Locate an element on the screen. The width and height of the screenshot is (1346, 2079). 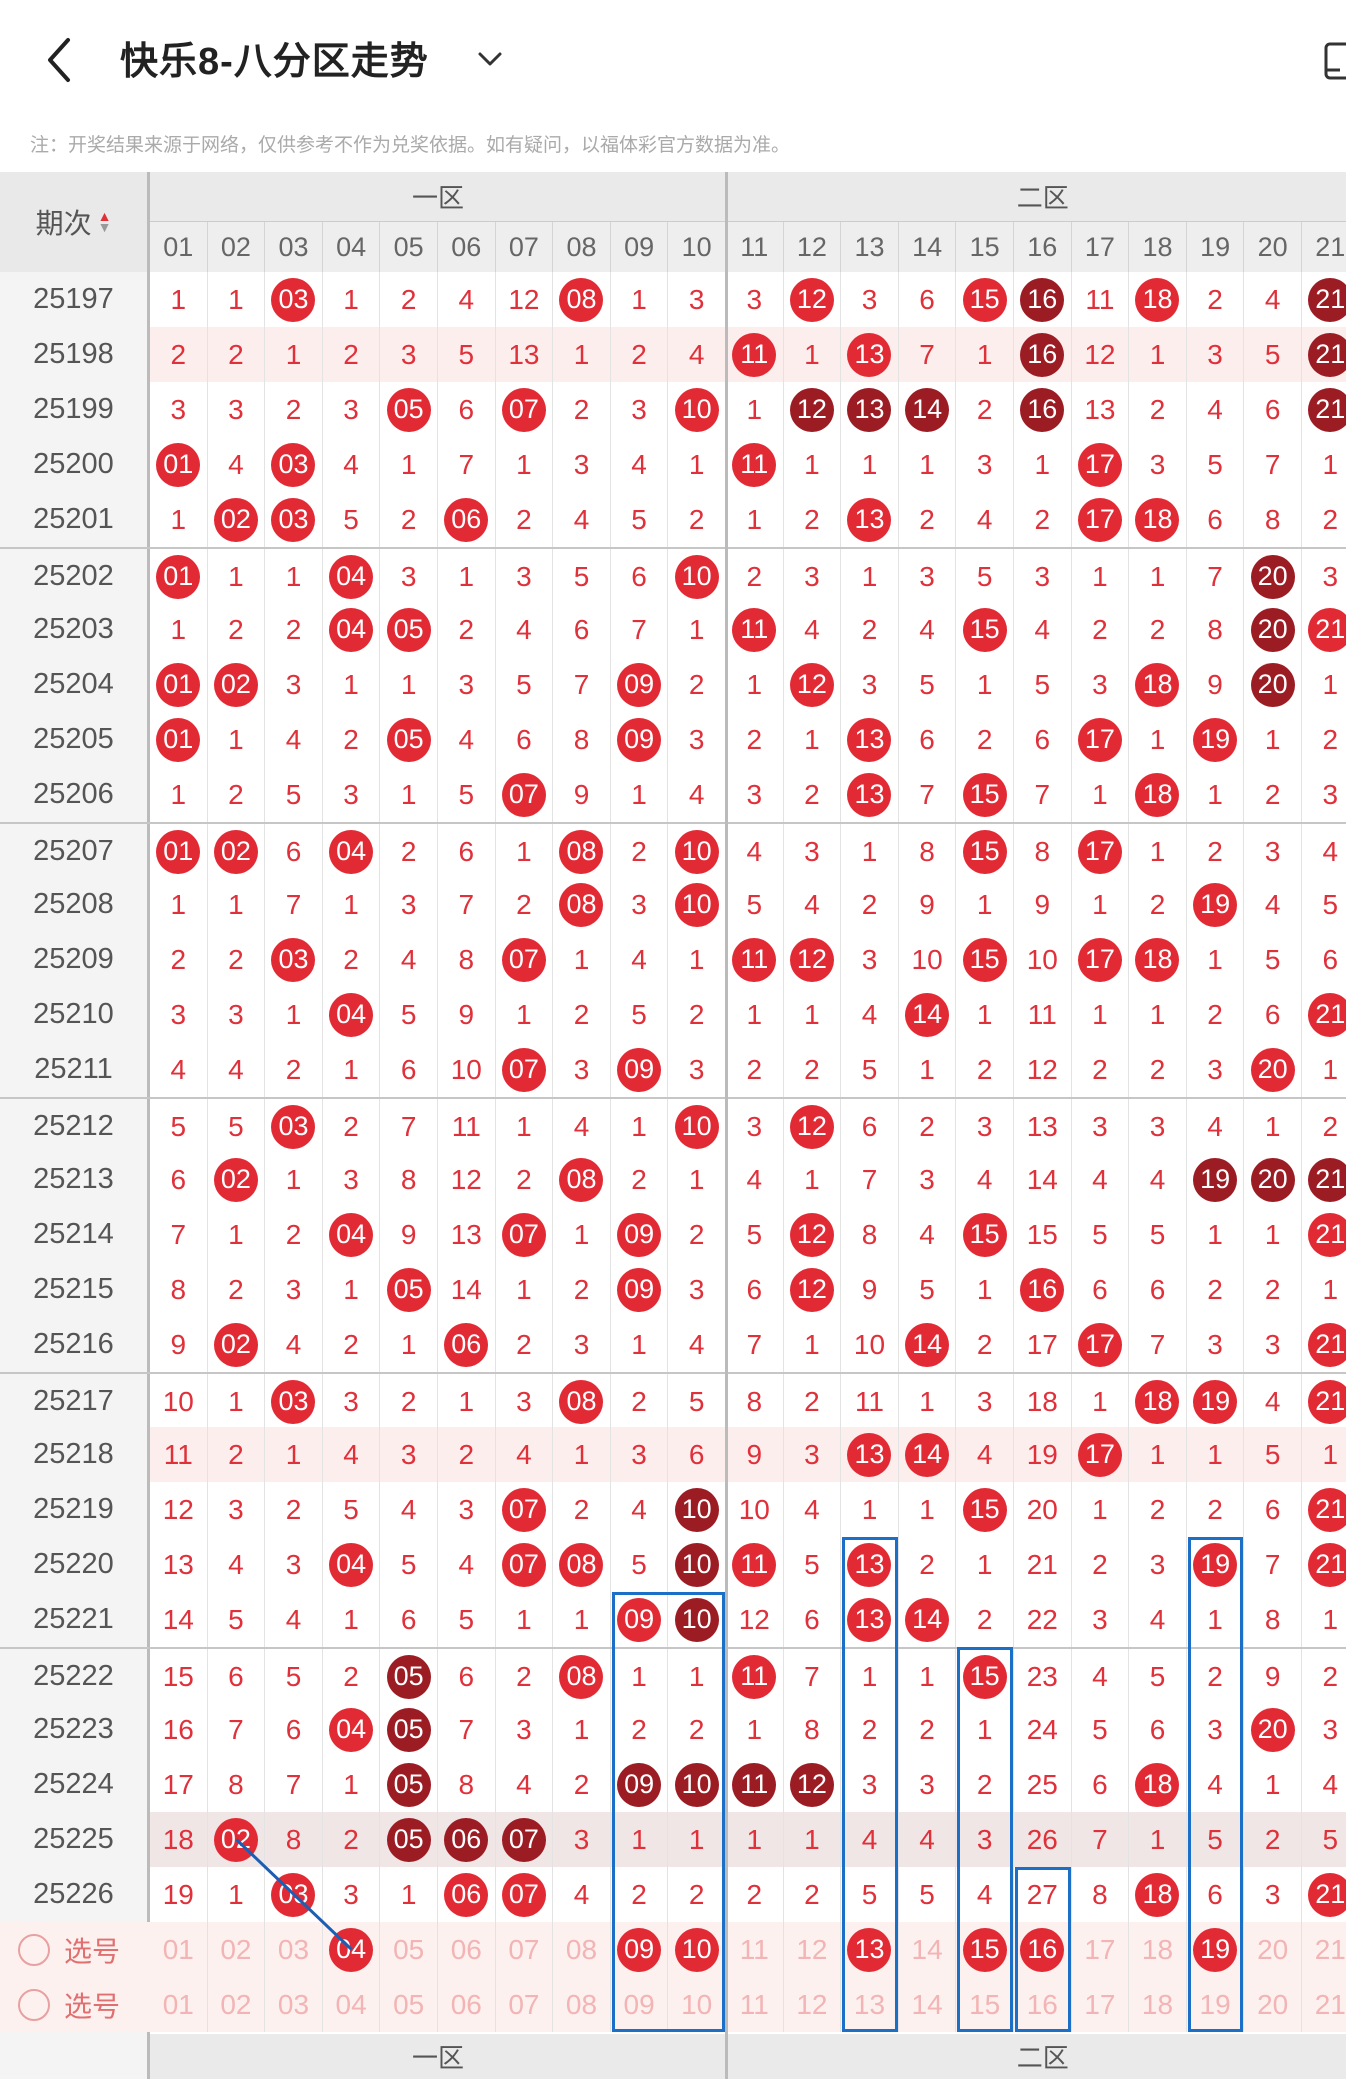
column-header: 21 is located at coordinates (1324, 247).